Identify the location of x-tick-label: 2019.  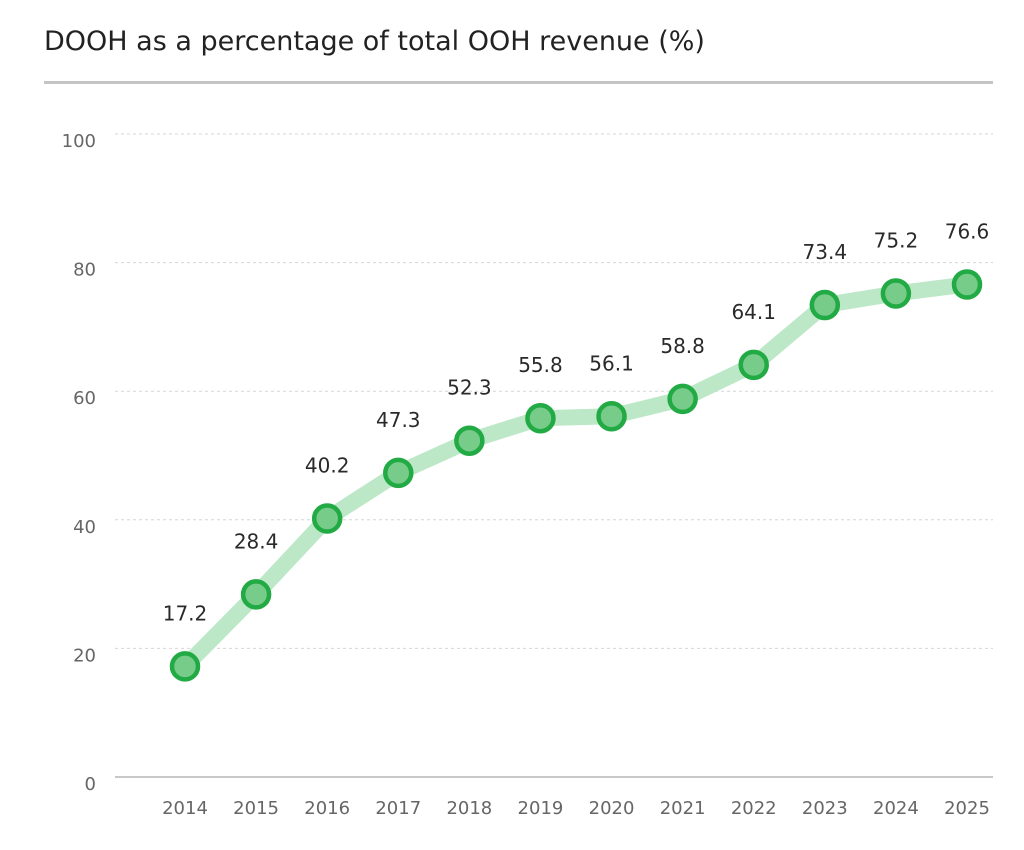
(541, 808).